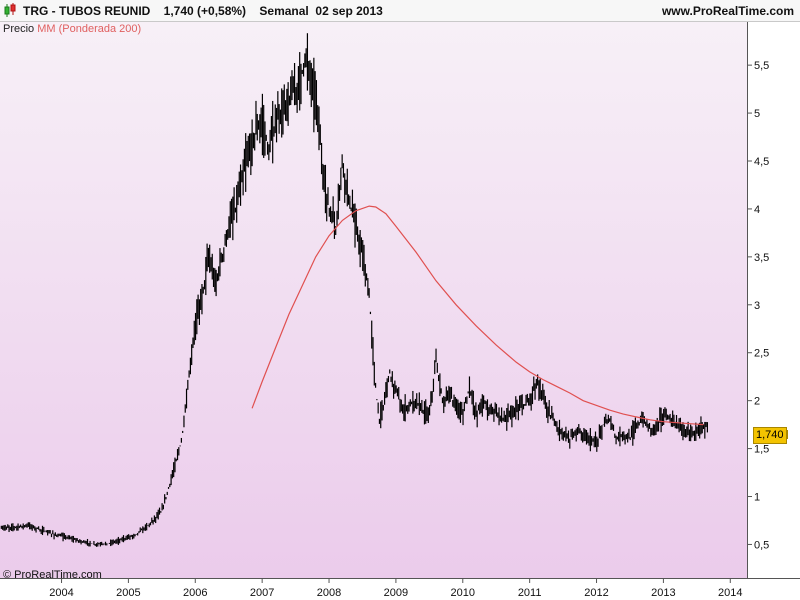 The image size is (800, 600). What do you see at coordinates (52, 575) in the screenshot?
I see `copyright-text: © ProRealTime.com` at bounding box center [52, 575].